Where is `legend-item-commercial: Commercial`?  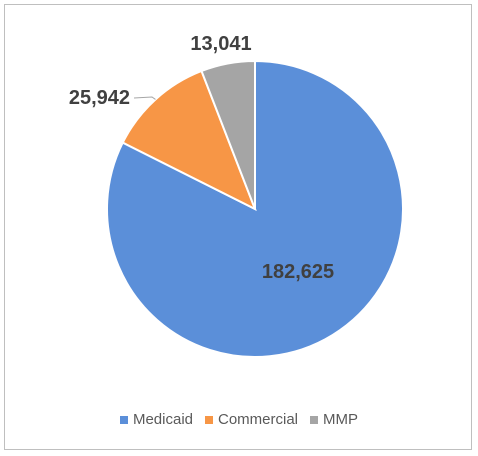 legend-item-commercial: Commercial is located at coordinates (251, 419).